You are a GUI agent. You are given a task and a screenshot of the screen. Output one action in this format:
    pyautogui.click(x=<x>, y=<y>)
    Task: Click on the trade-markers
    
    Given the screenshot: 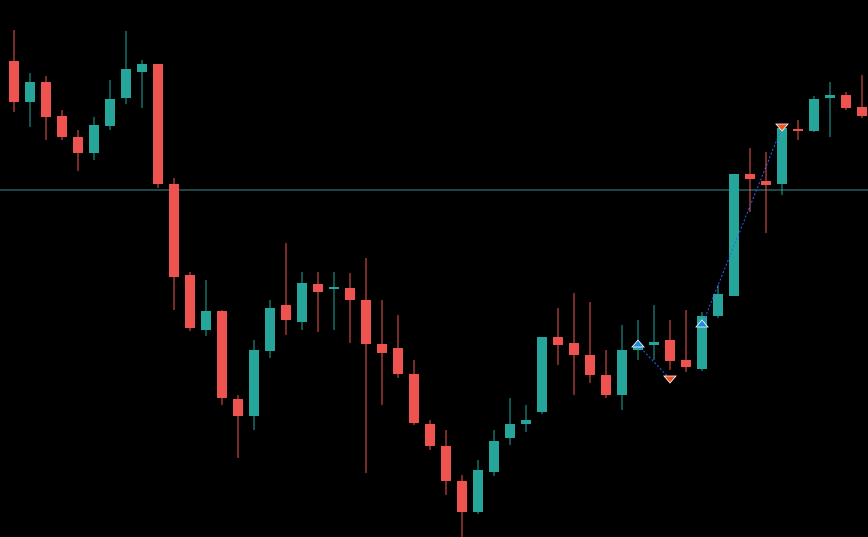 What is the action you would take?
    pyautogui.click(x=710, y=253)
    